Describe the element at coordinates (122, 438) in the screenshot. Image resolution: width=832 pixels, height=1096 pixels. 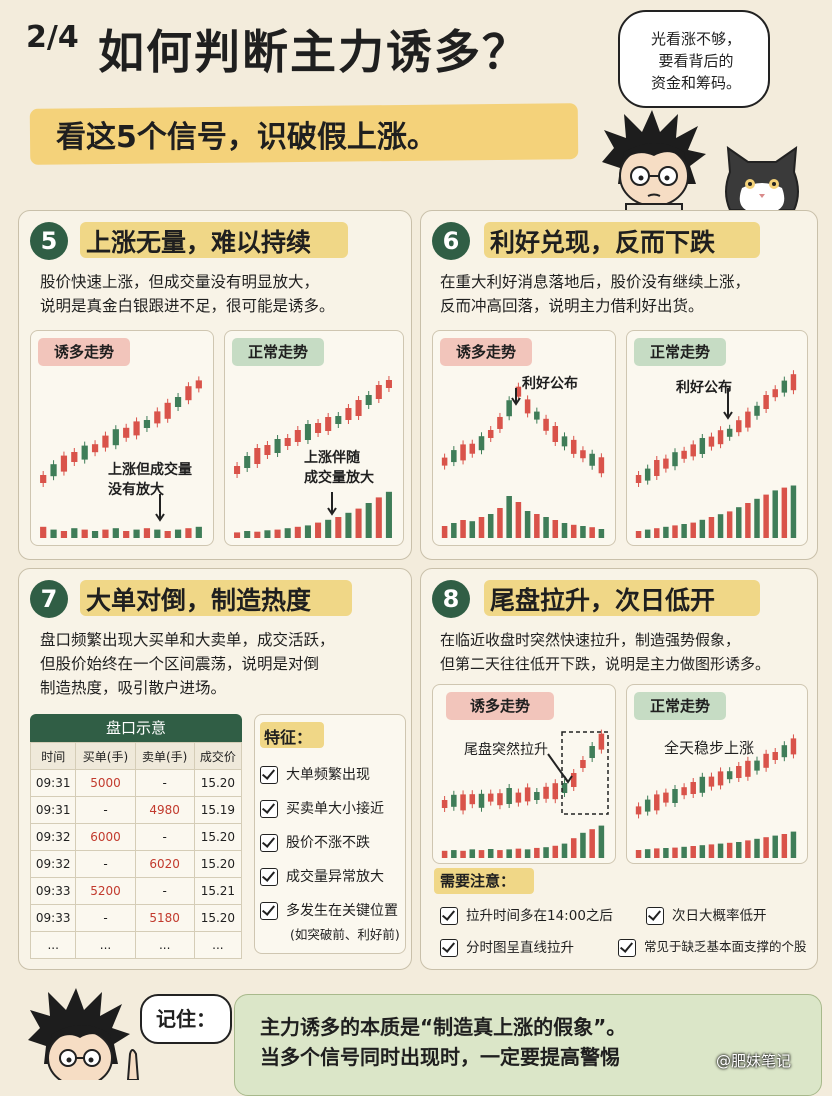
I see `section-5-left-chart` at that location.